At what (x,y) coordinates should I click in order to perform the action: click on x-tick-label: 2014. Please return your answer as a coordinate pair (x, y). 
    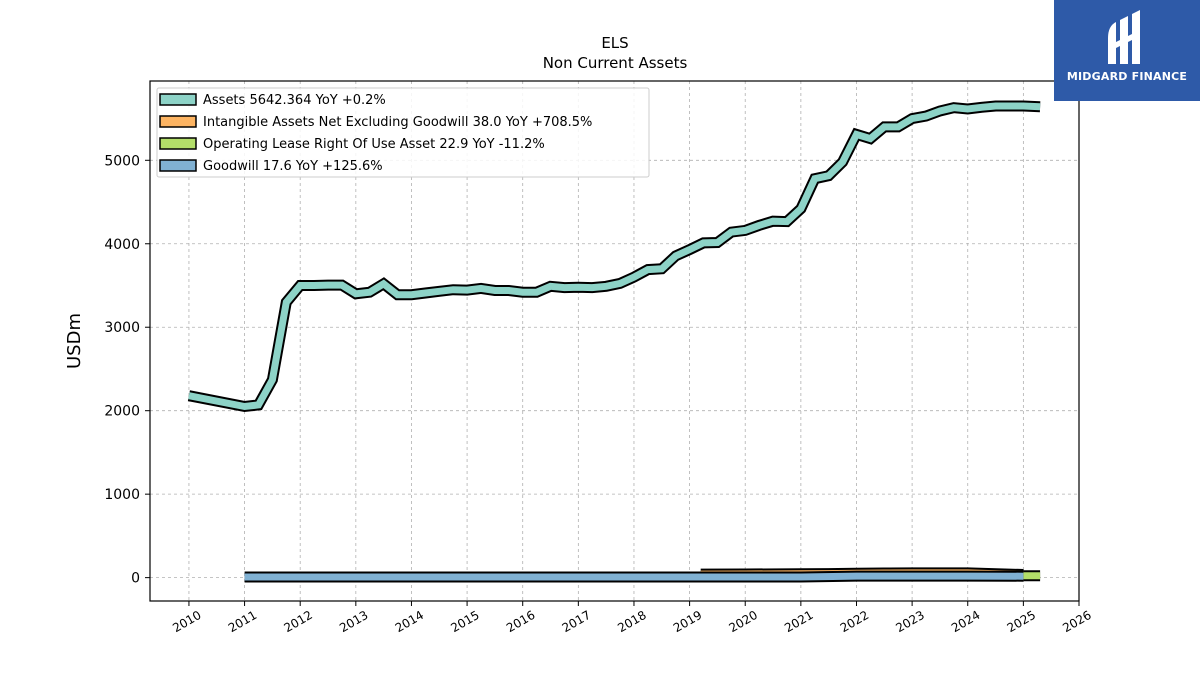
    Looking at the image, I should click on (409, 621).